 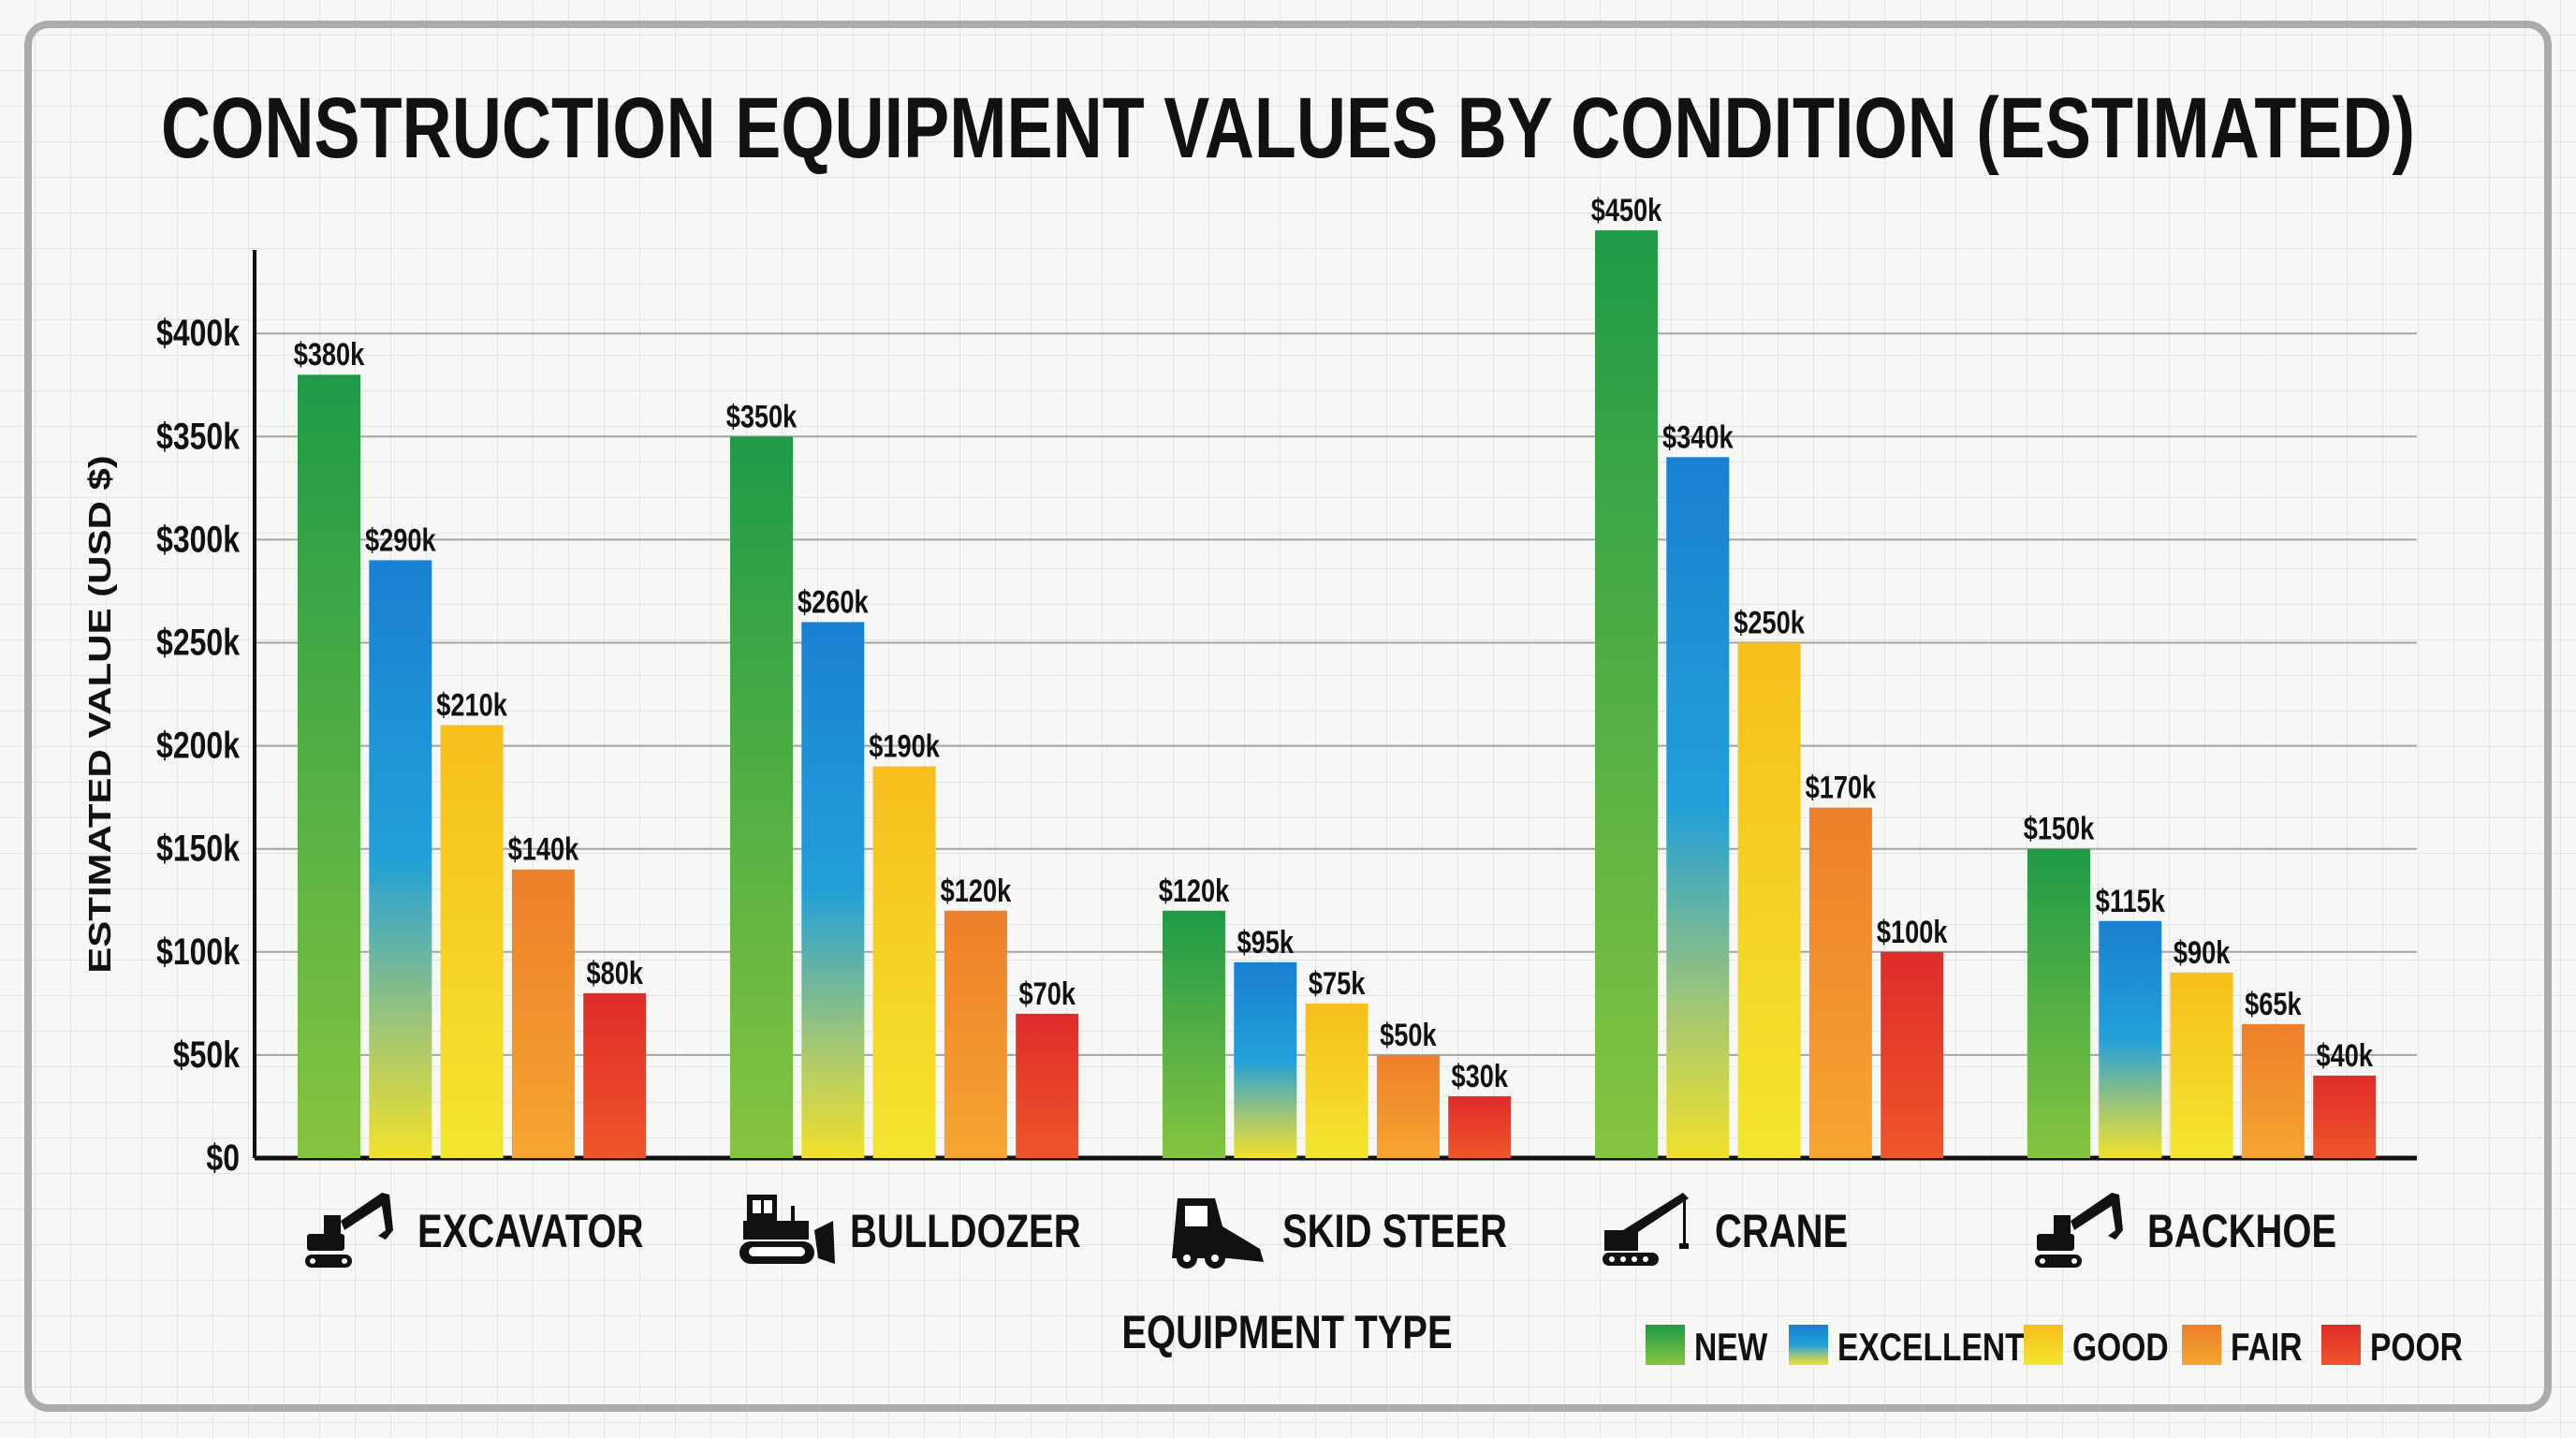 I want to click on data-label: $340k, so click(x=1698, y=436).